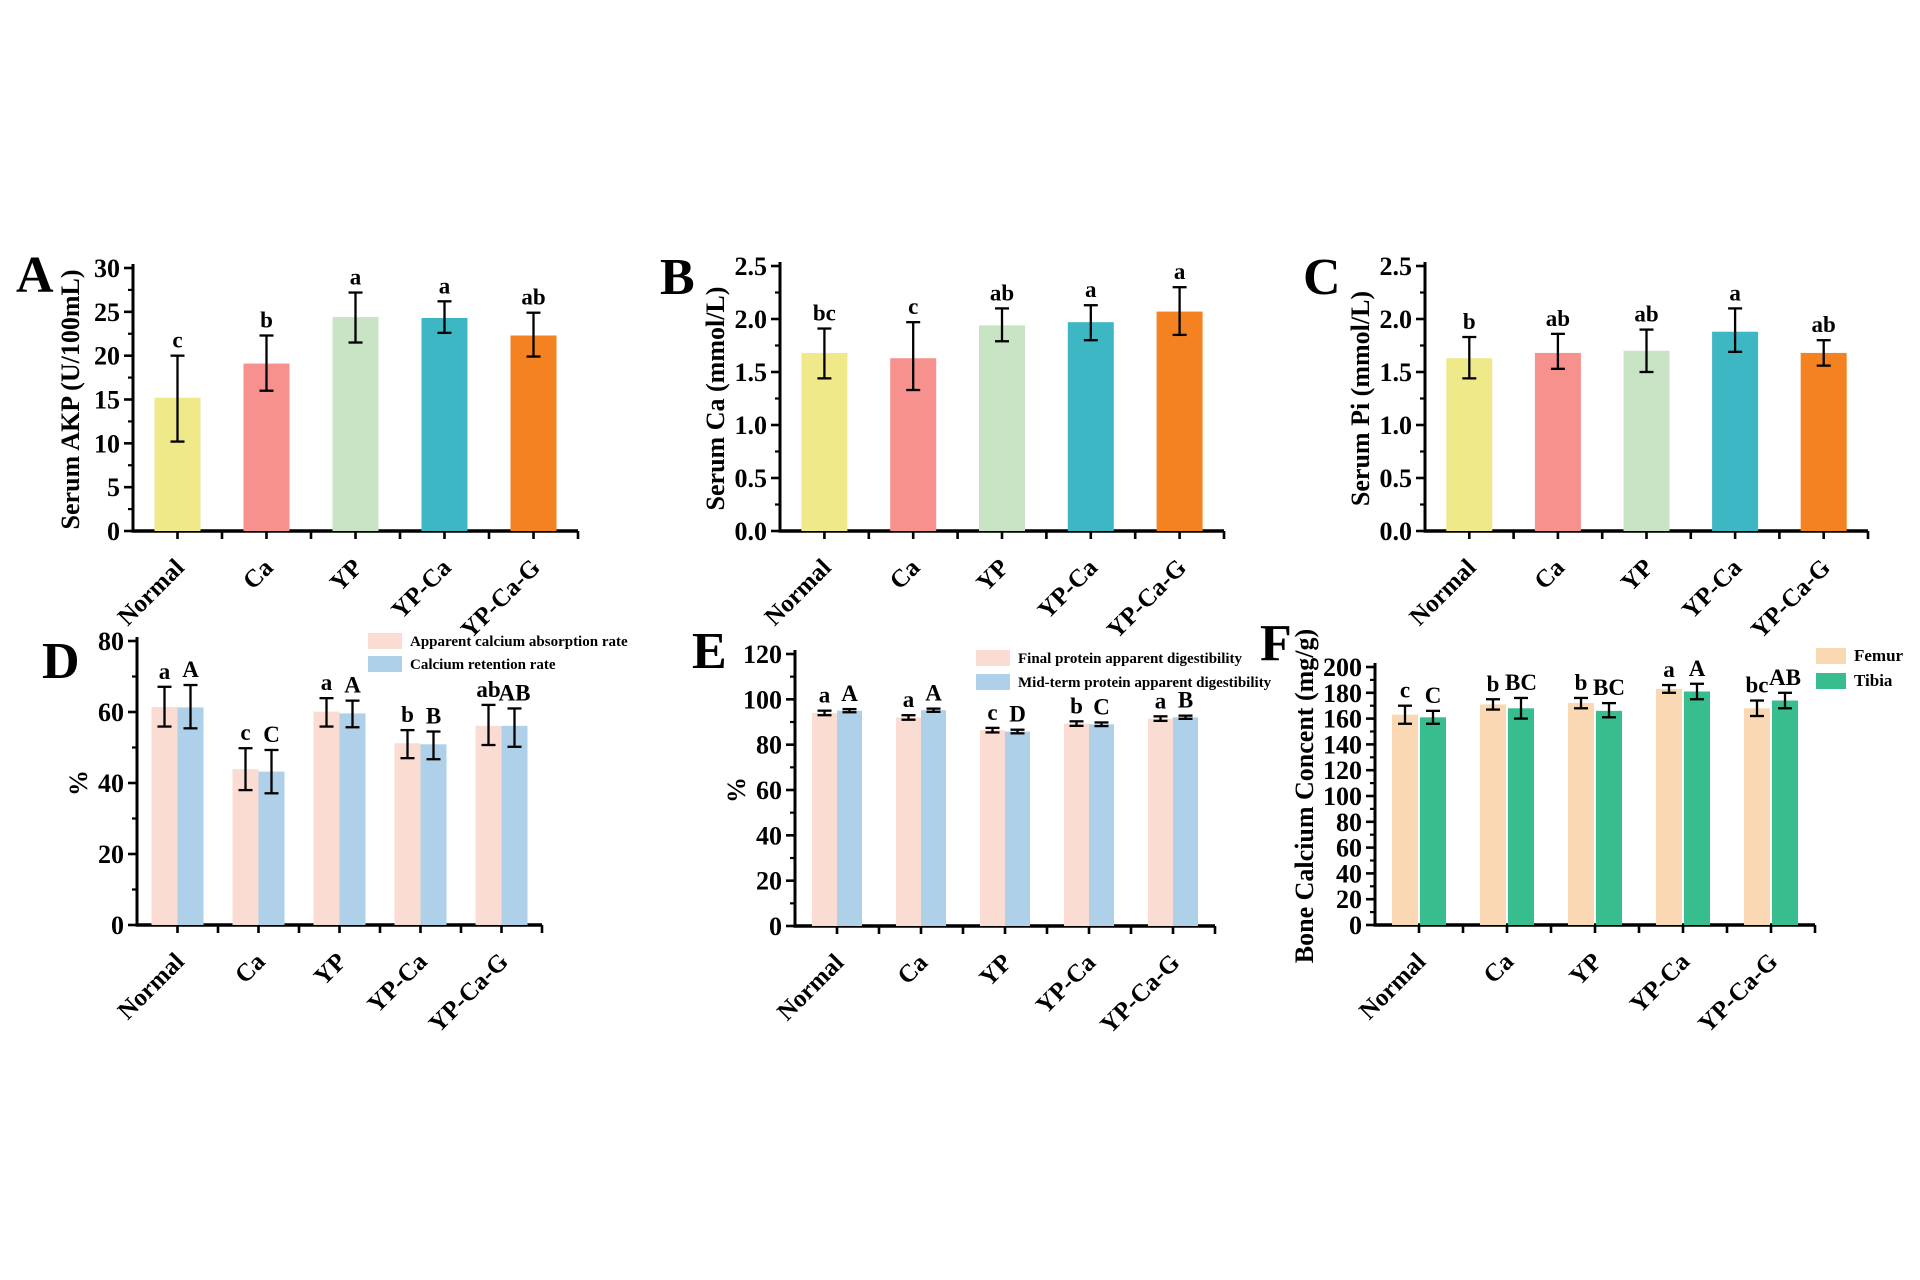  What do you see at coordinates (70, 400) in the screenshot?
I see `y-axis-title: Serum AKP (U/100mL)` at bounding box center [70, 400].